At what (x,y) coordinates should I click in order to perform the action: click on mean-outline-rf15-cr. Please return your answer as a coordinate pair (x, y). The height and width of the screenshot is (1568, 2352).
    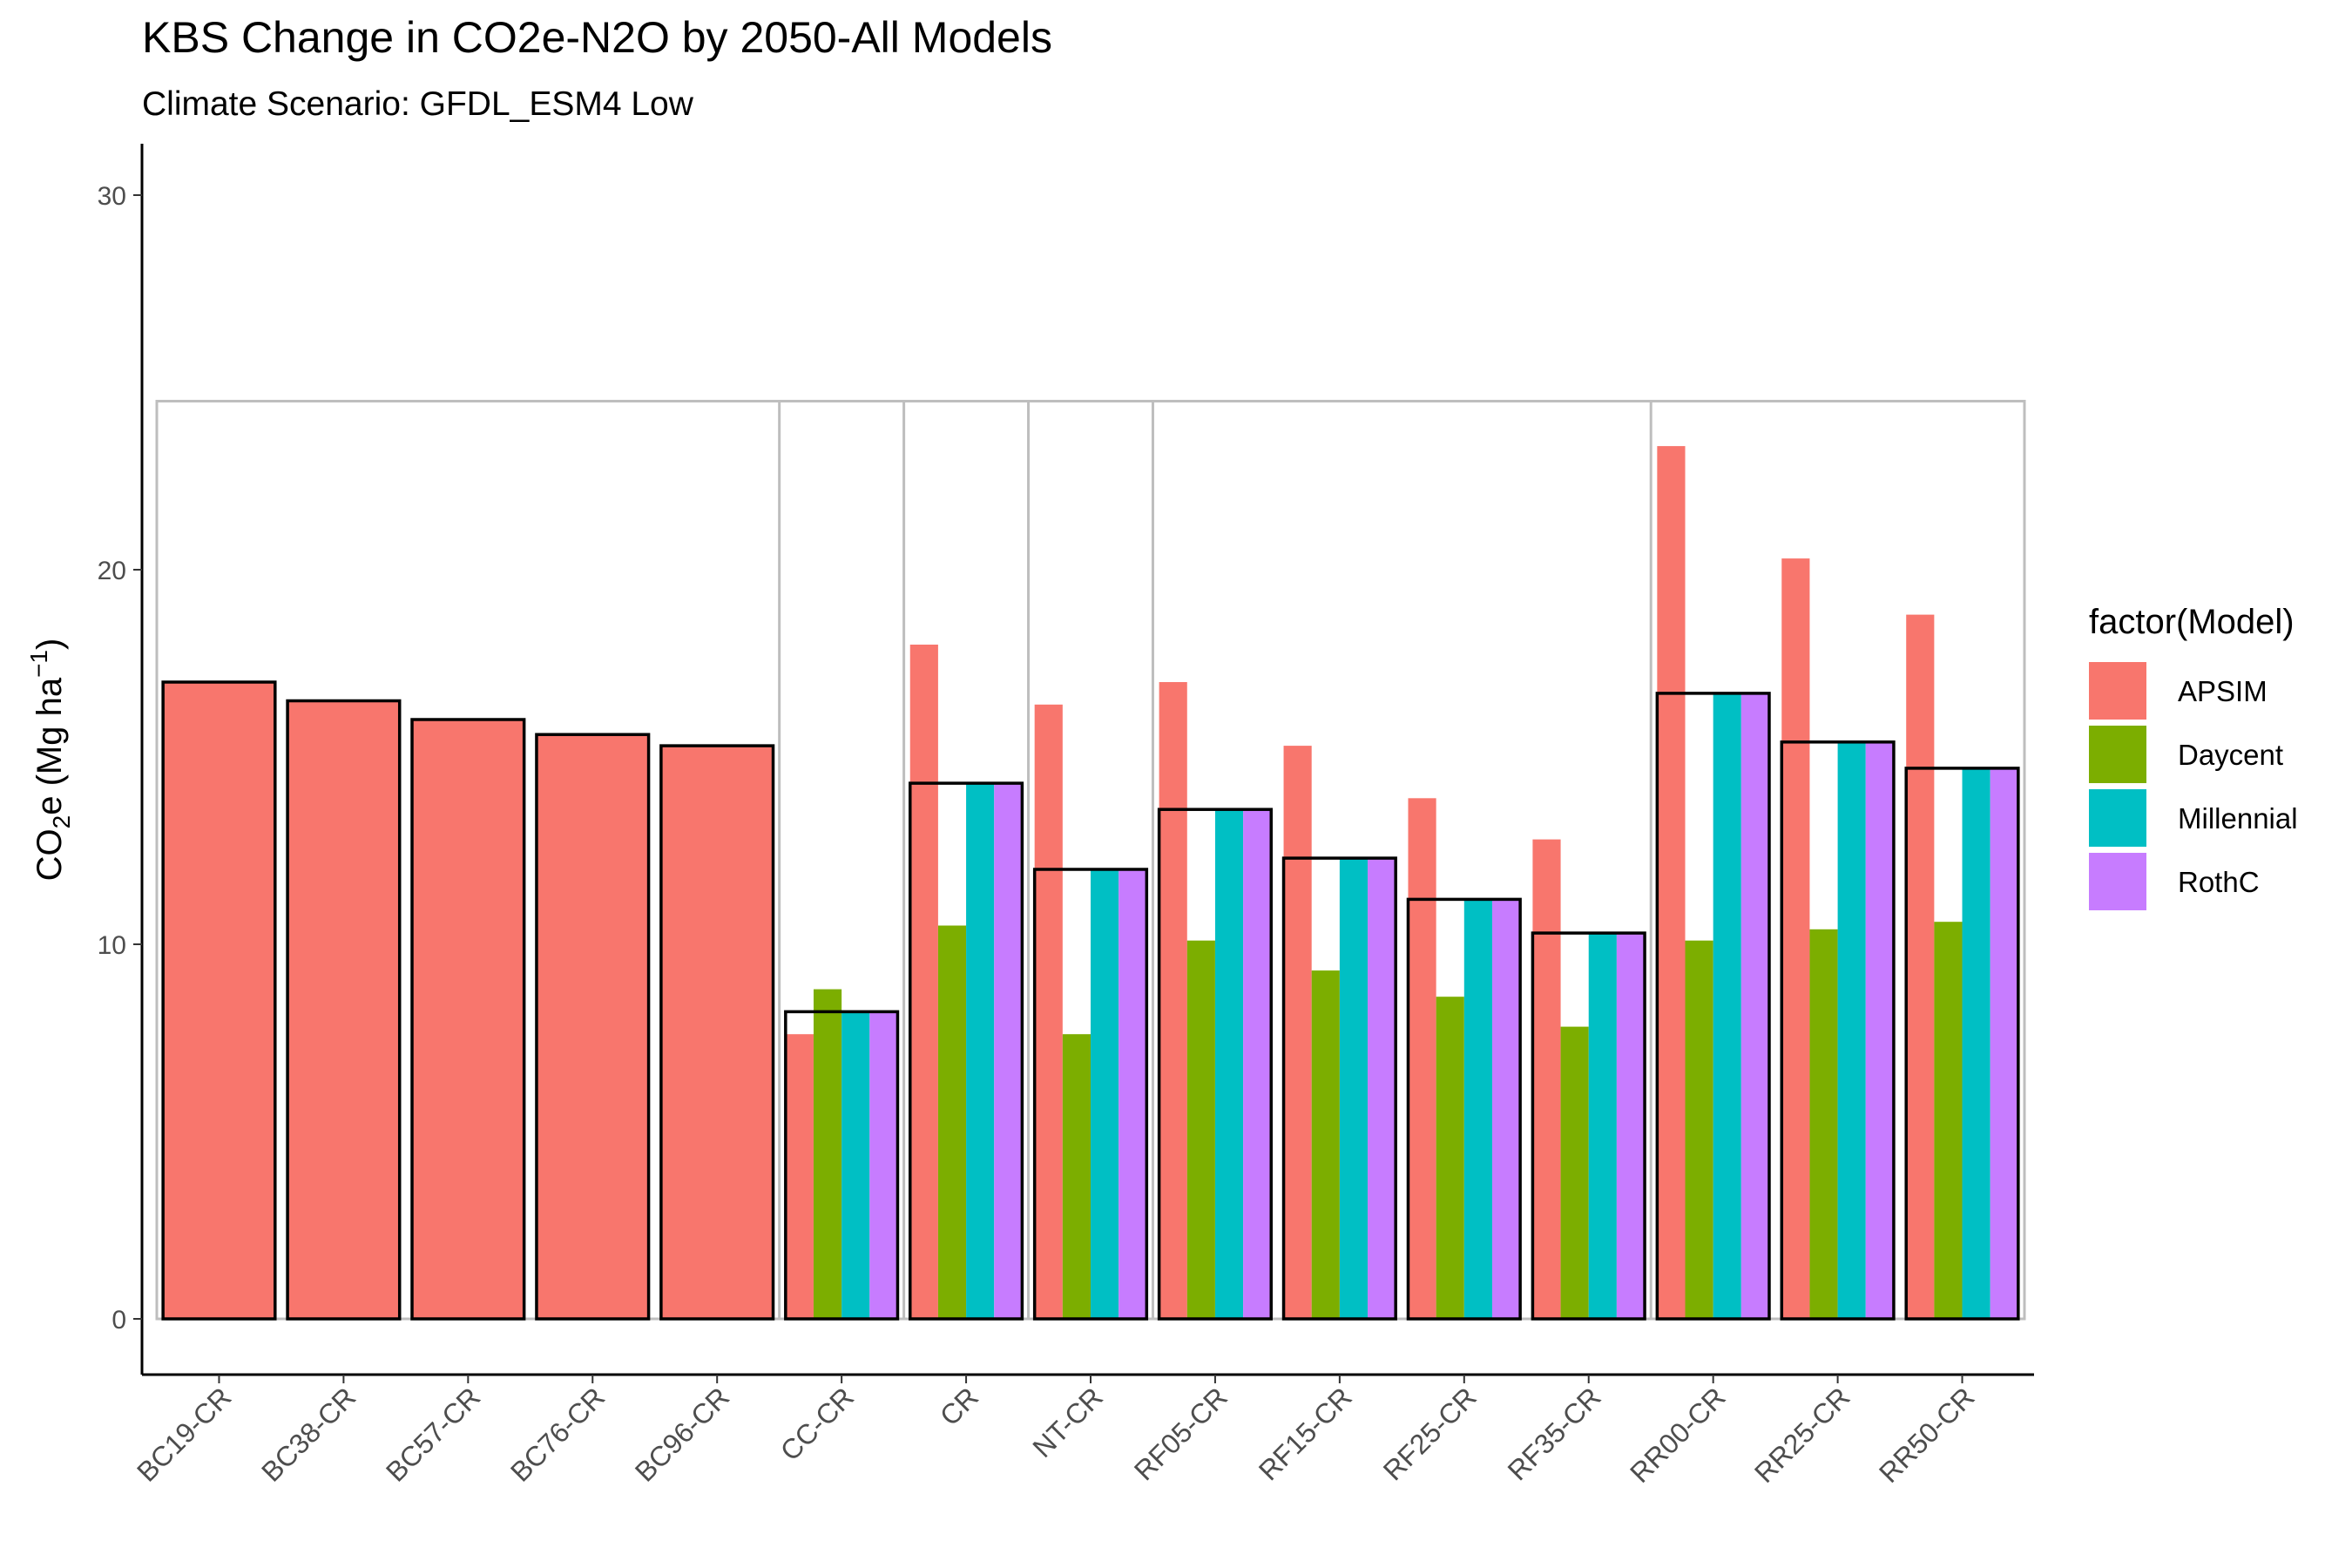
    Looking at the image, I should click on (1339, 1088).